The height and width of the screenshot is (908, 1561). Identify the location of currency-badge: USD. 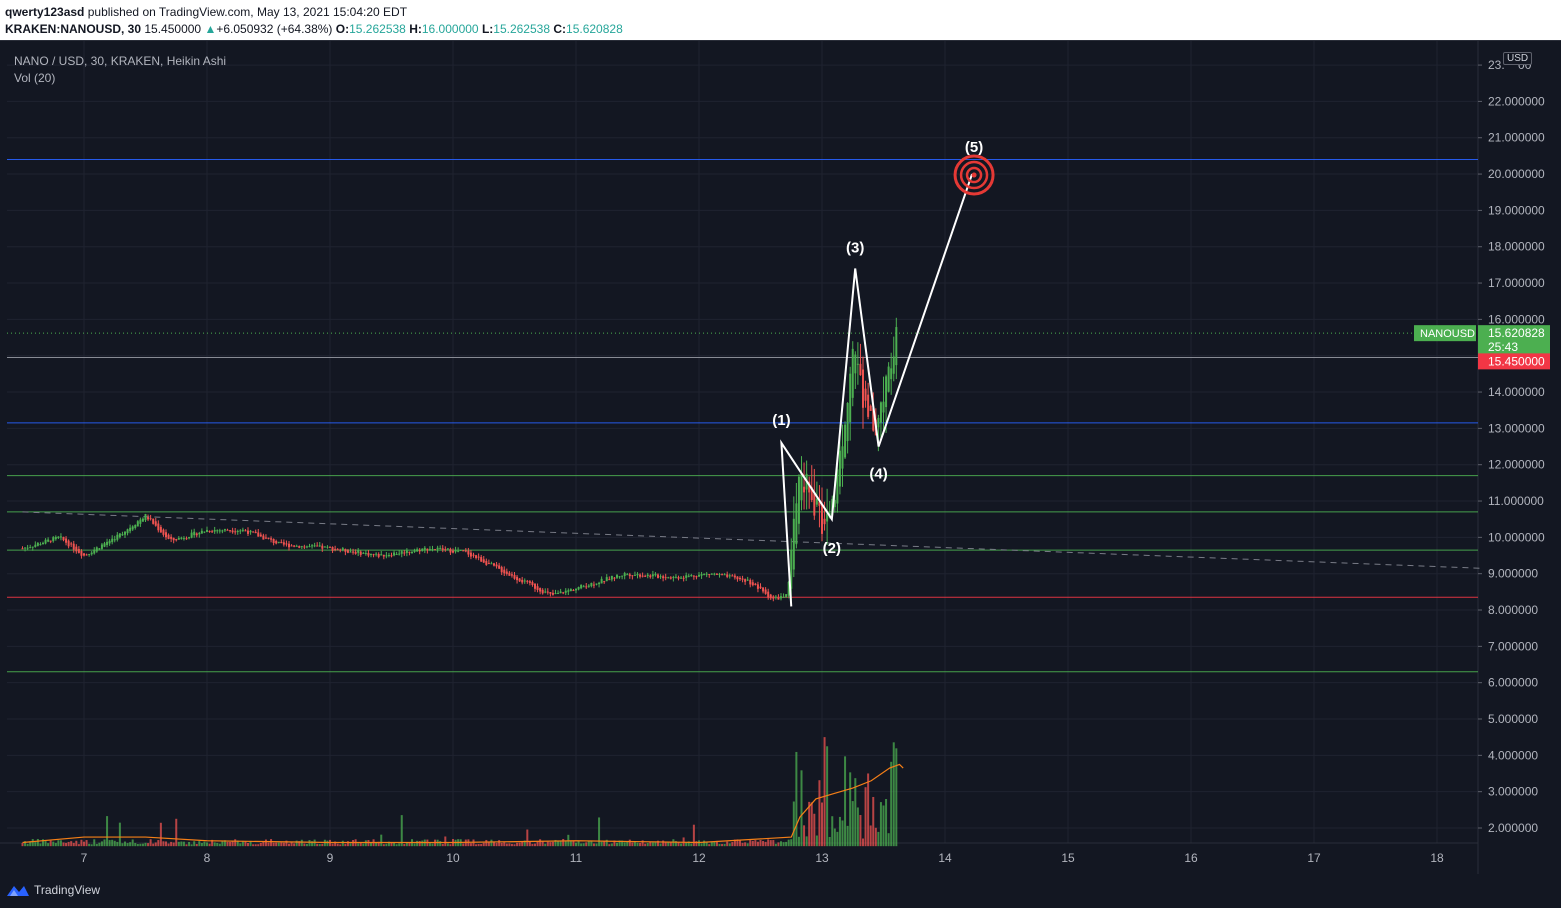
(1518, 58).